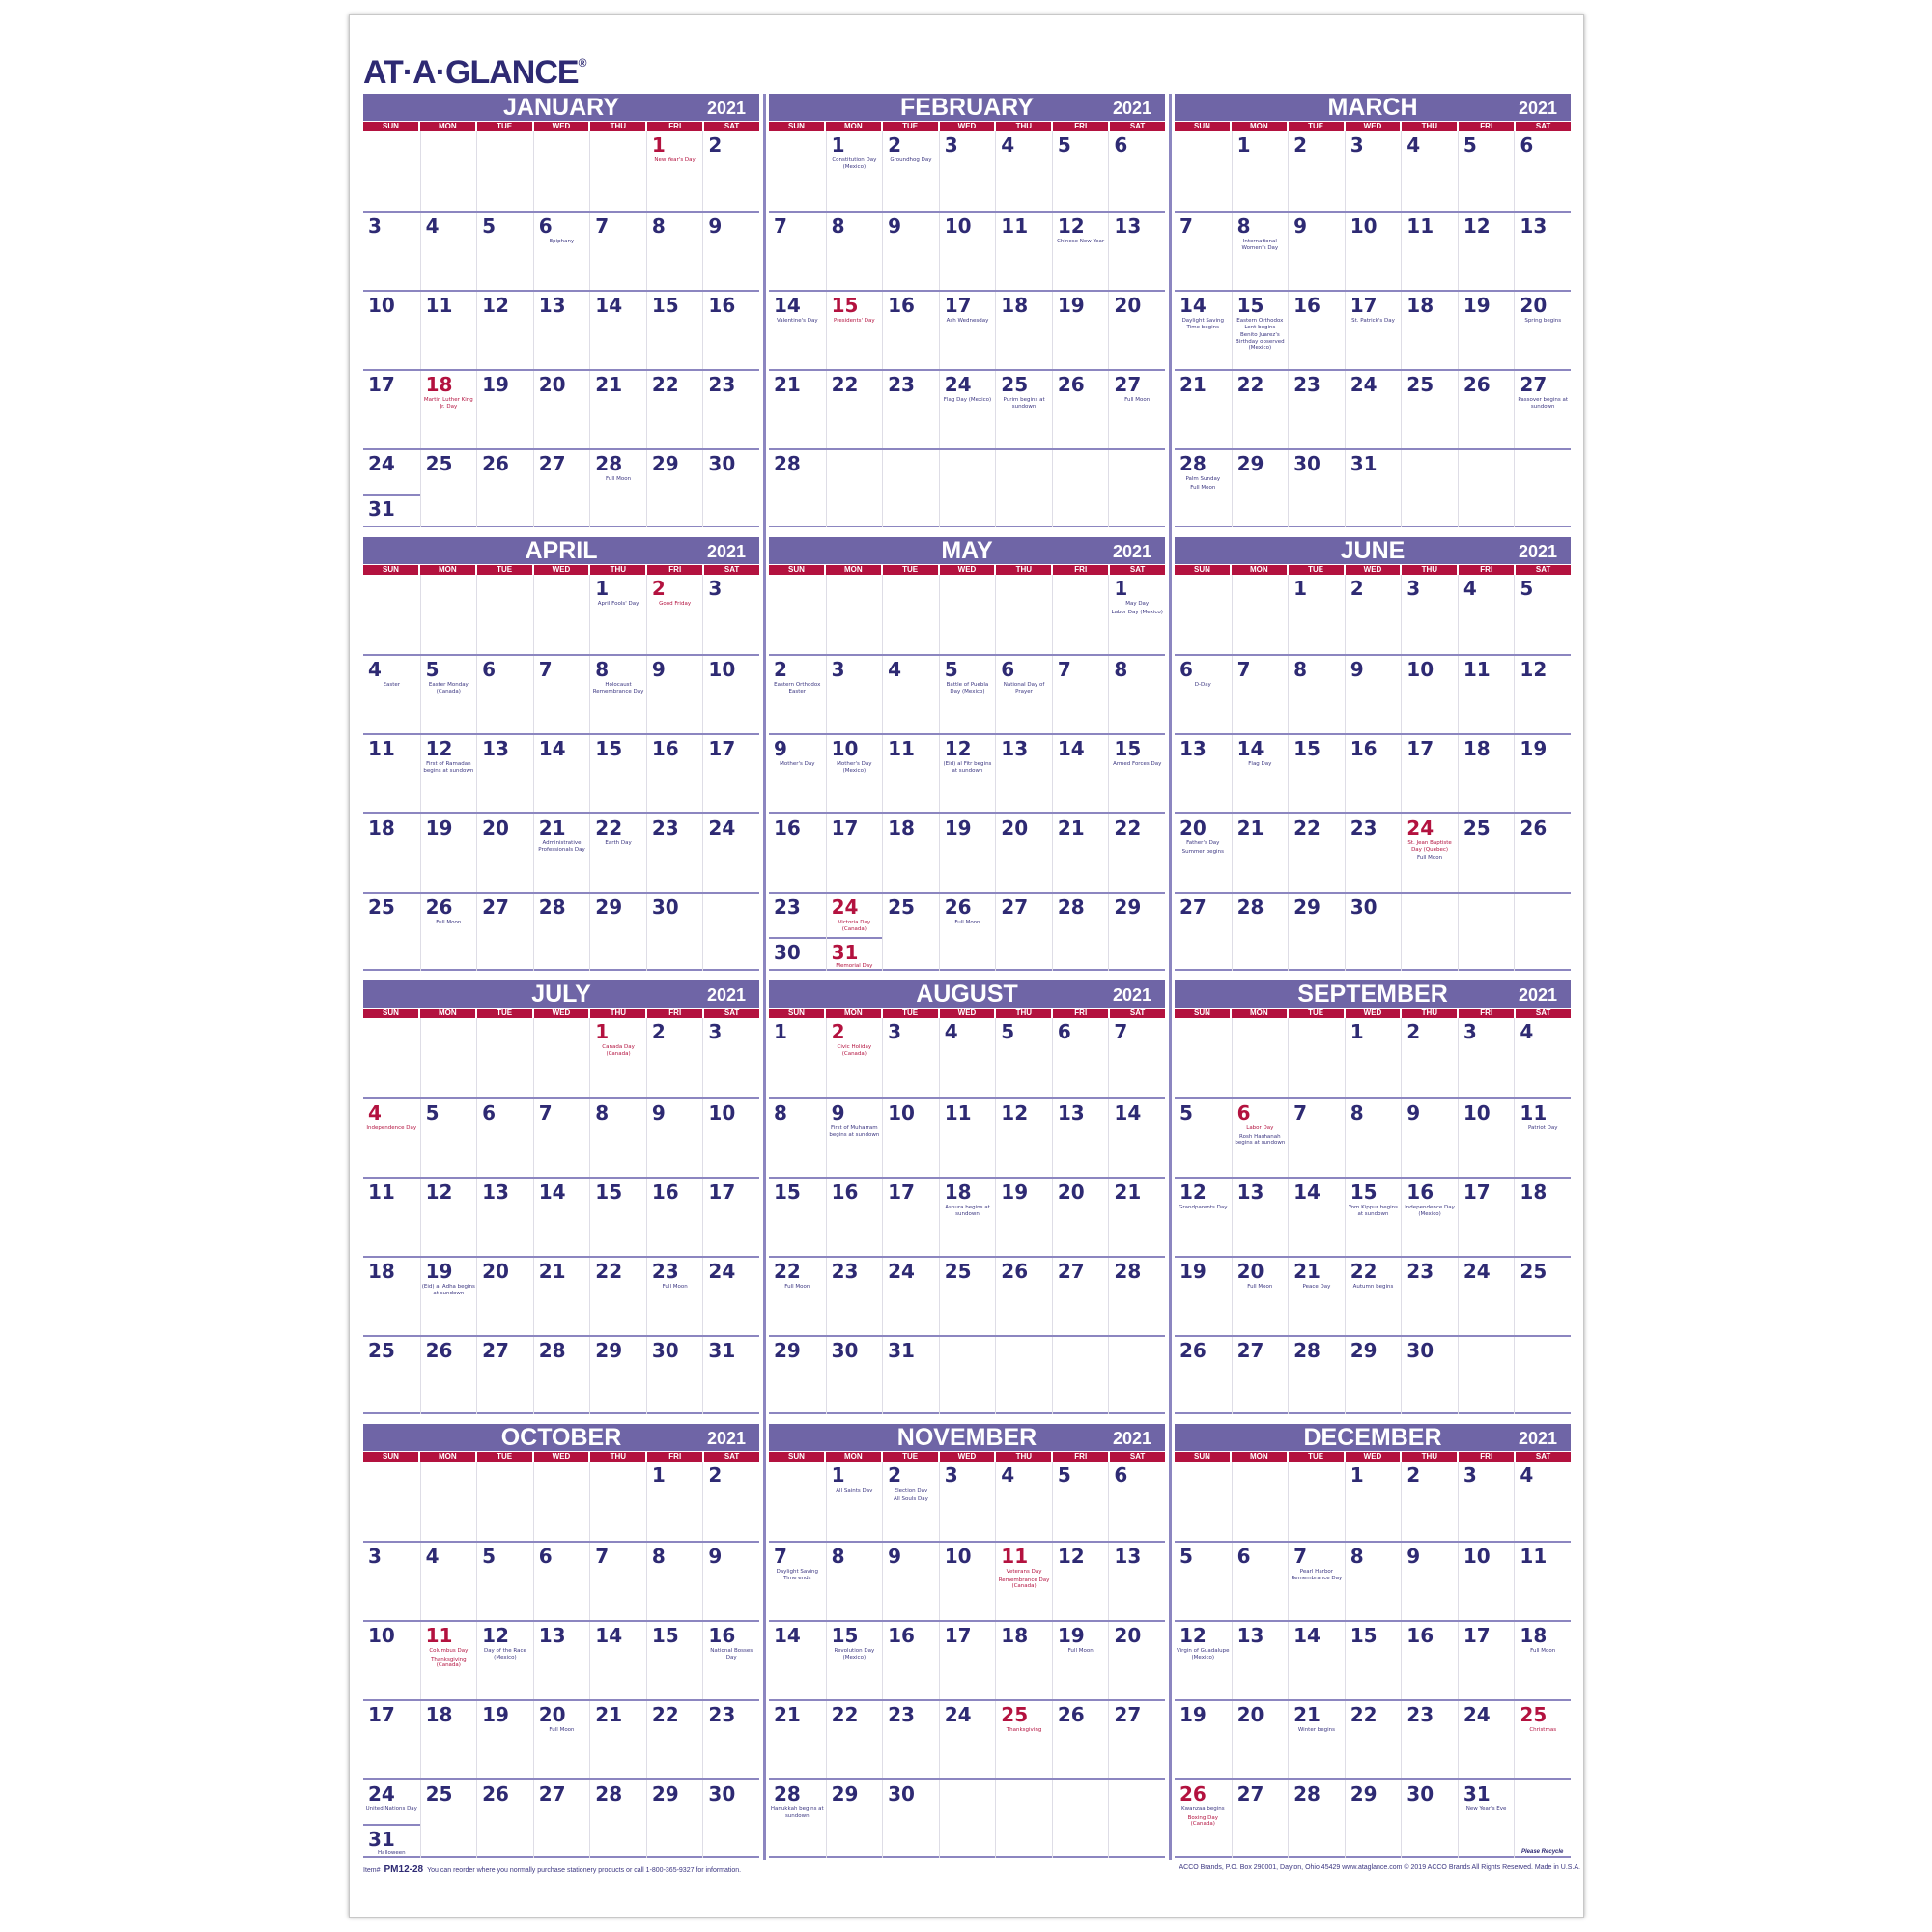  I want to click on day-cell: 28 Hanukkah begins at sundown, so click(797, 1819).